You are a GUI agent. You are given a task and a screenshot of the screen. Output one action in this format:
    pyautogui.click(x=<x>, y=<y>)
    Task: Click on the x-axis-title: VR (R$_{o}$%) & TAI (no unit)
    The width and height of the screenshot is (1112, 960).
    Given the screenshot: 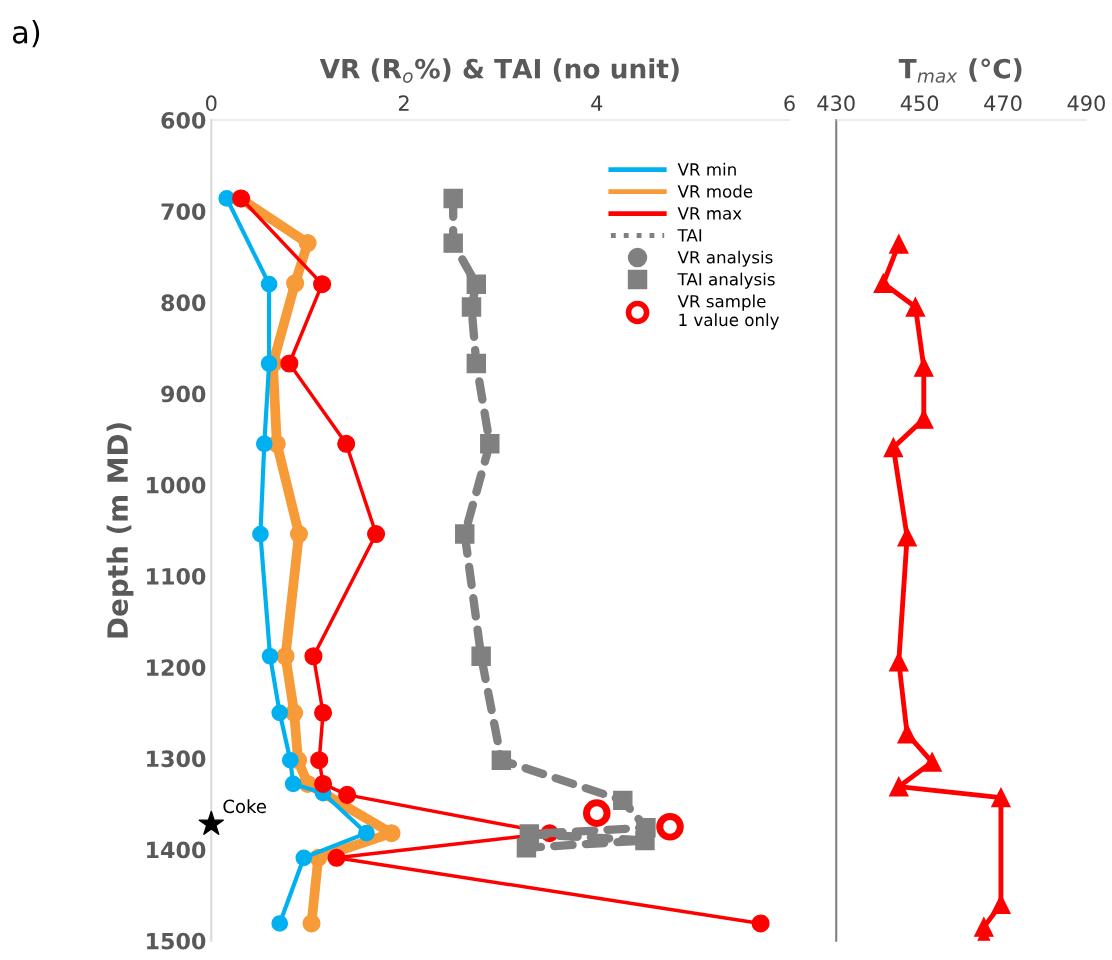 What is the action you would take?
    pyautogui.click(x=499, y=70)
    